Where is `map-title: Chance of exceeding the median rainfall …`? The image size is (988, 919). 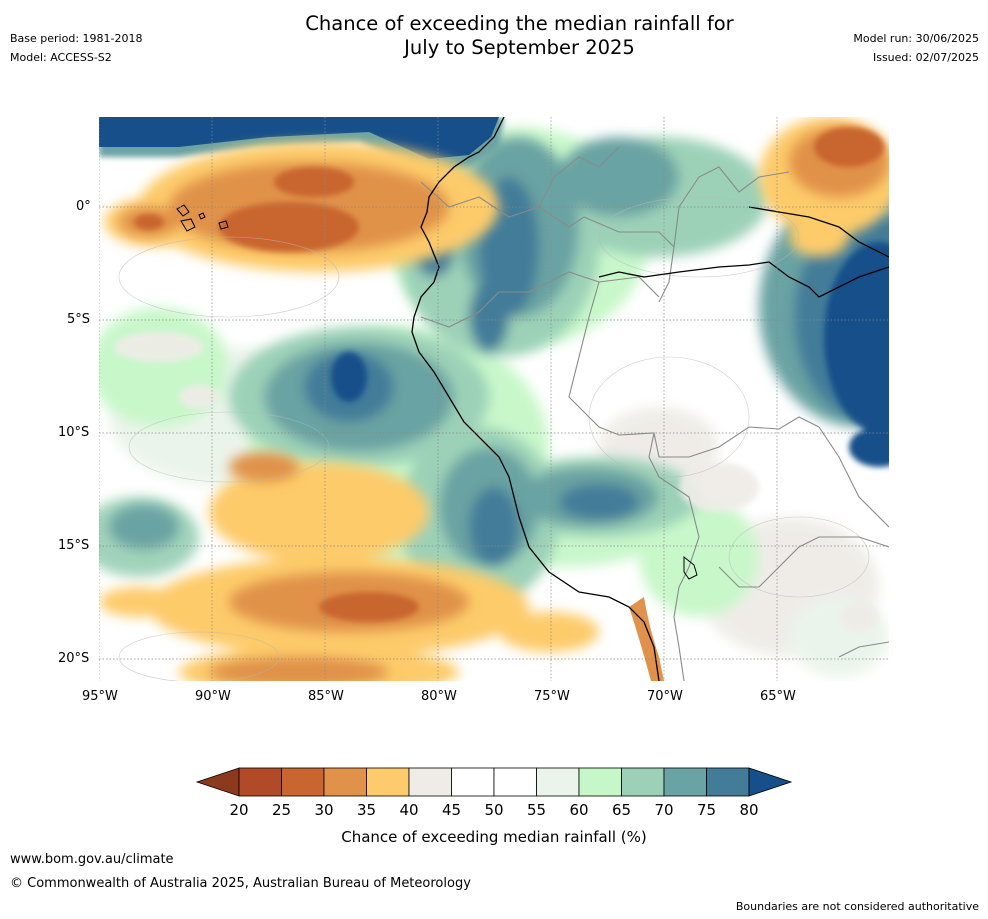 map-title: Chance of exceeding the median rainfall … is located at coordinates (494, 36).